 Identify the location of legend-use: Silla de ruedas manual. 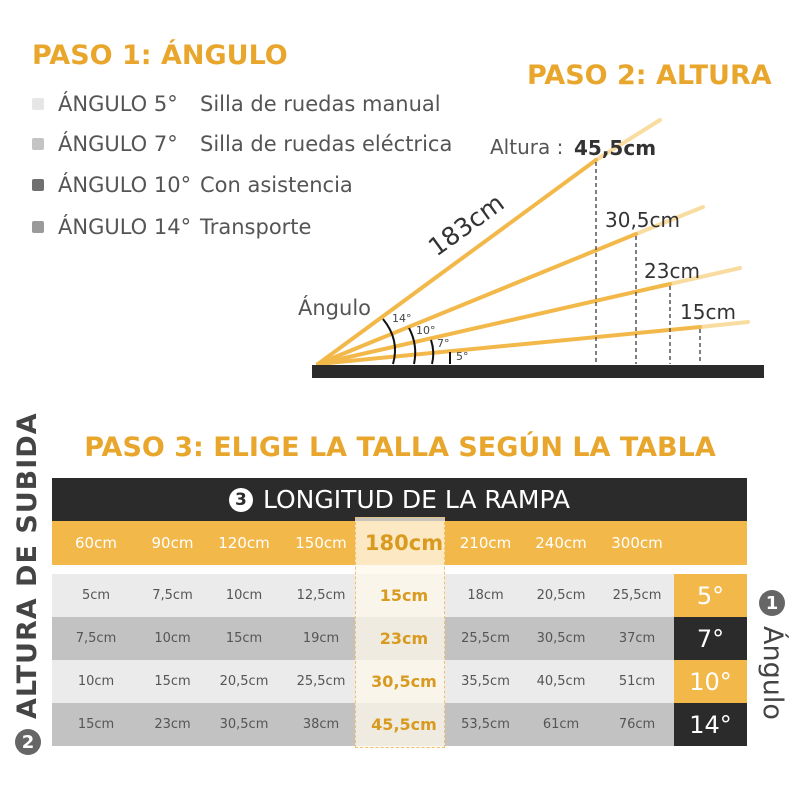
(320, 104).